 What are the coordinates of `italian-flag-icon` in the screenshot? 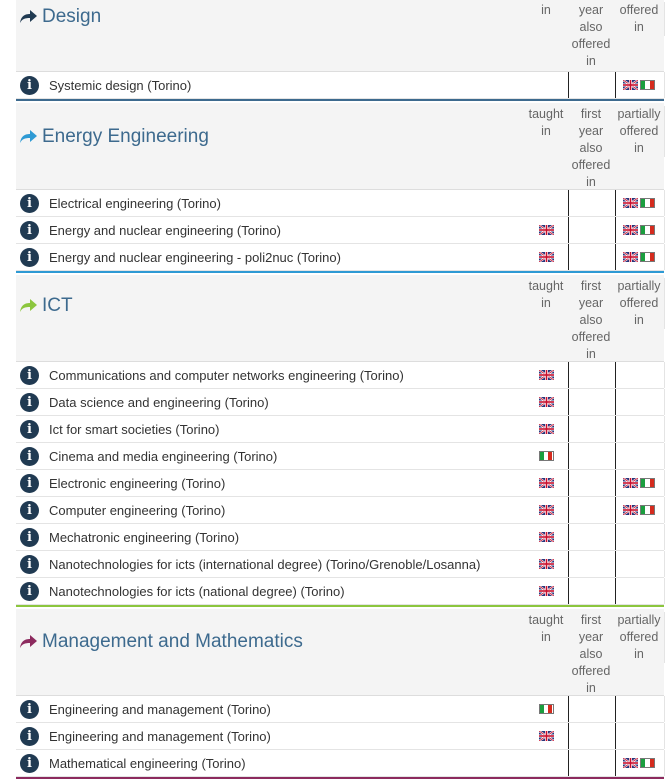 It's located at (546, 456).